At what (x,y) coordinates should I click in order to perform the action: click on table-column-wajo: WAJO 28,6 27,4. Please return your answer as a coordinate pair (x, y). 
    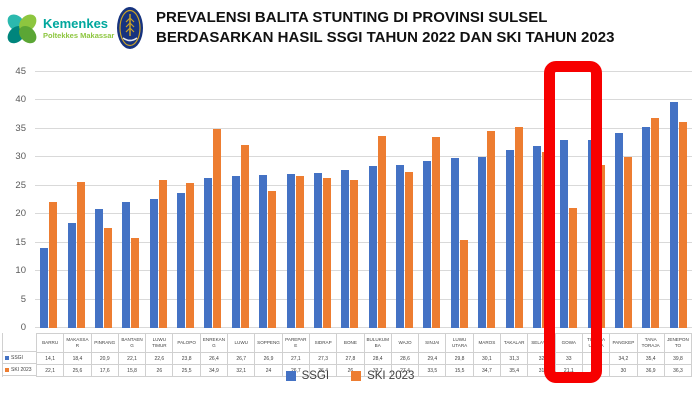
    Looking at the image, I should click on (405, 355).